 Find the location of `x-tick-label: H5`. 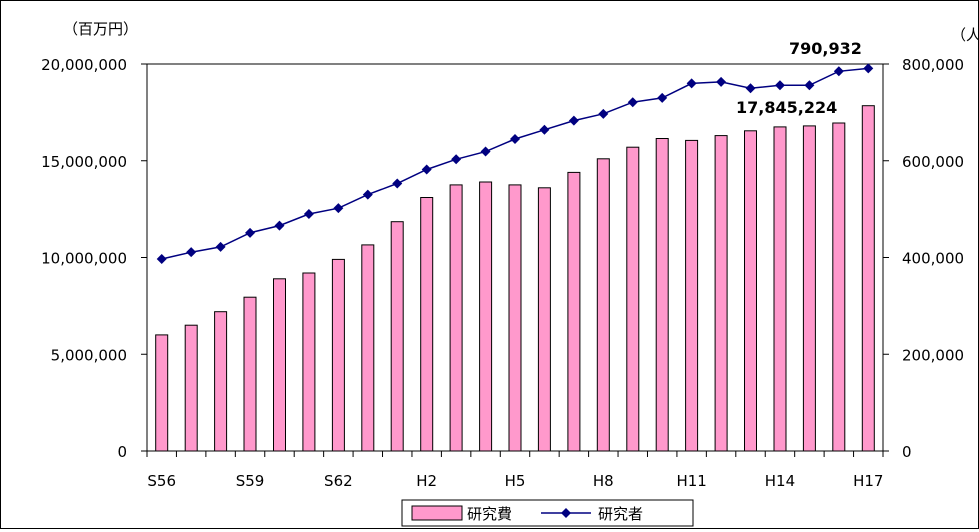

x-tick-label: H5 is located at coordinates (515, 481).